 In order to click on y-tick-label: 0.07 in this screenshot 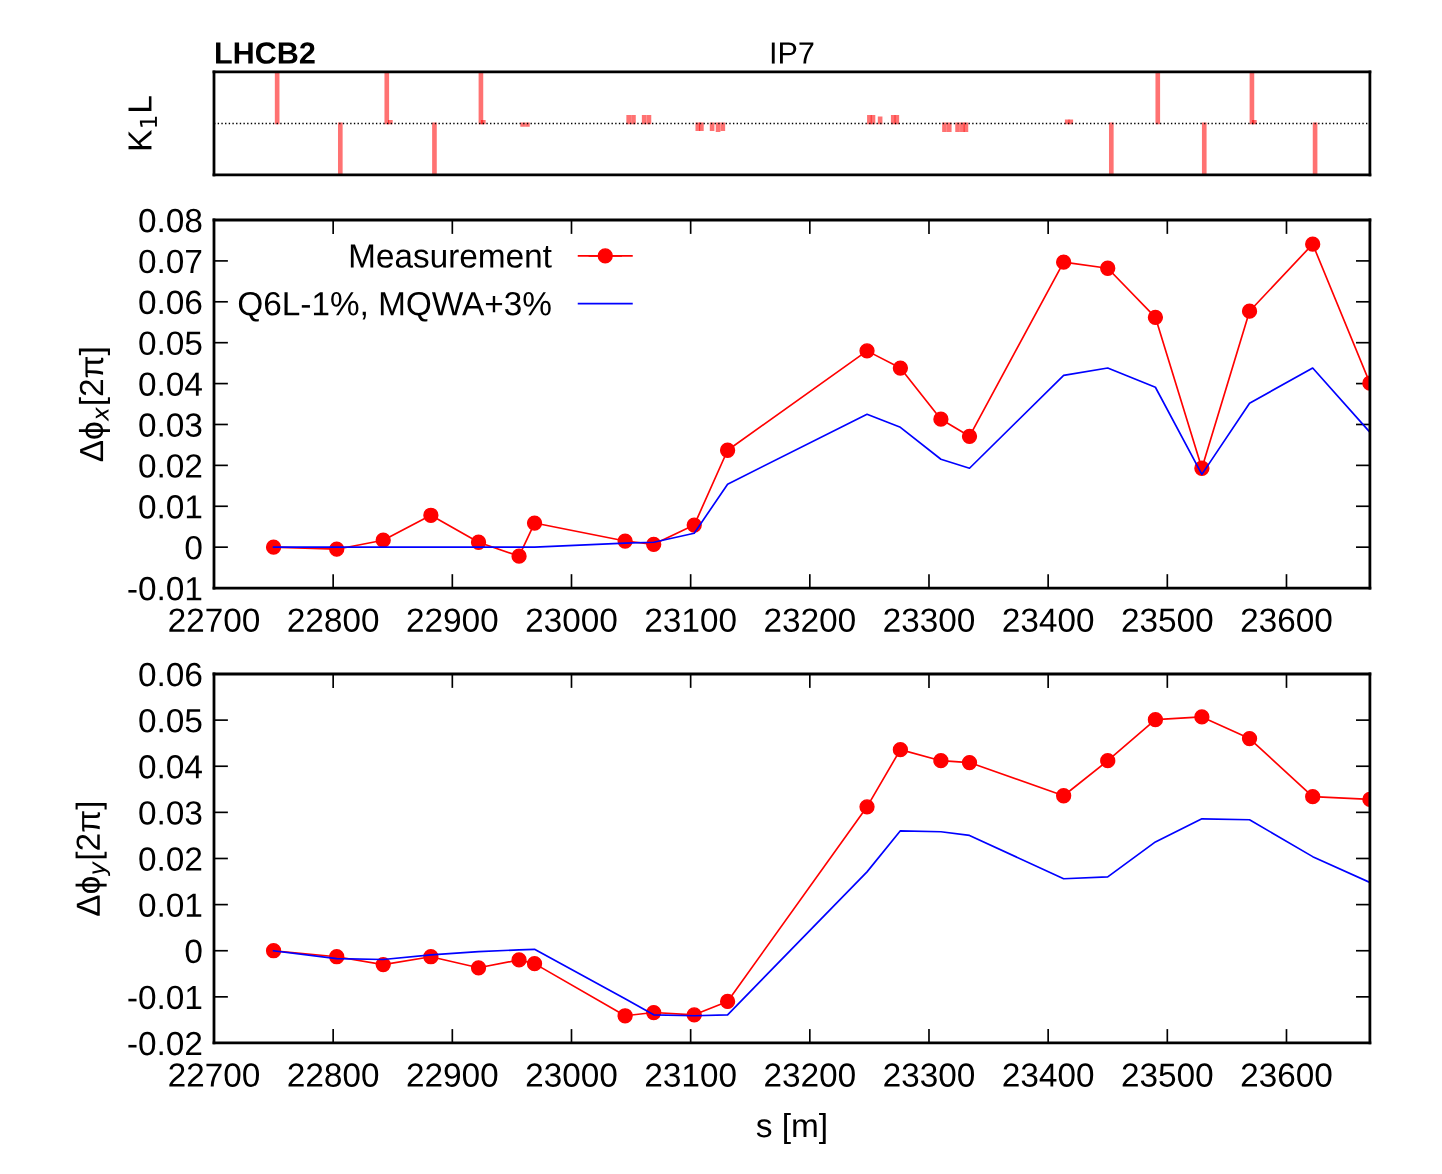, I will do `click(170, 261)`.